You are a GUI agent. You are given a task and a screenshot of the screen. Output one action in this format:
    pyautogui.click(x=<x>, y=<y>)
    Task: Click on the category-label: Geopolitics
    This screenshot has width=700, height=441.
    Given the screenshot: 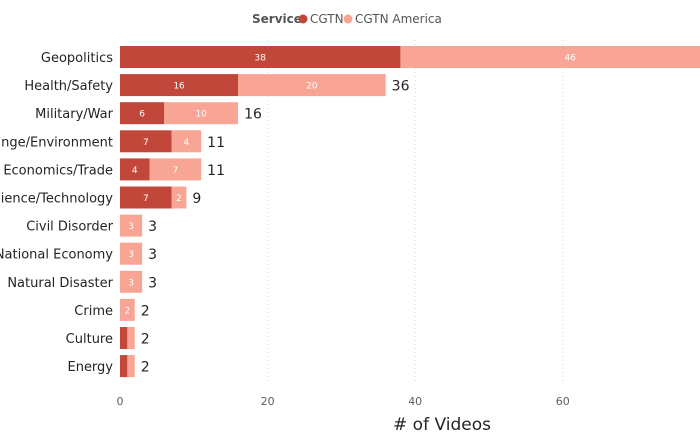 What is the action you would take?
    pyautogui.click(x=77, y=58)
    